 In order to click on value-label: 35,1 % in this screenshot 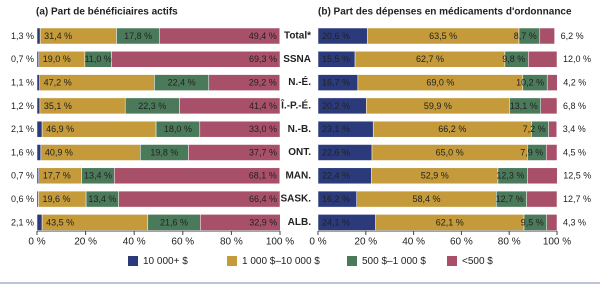, I will do `click(58, 106)`.